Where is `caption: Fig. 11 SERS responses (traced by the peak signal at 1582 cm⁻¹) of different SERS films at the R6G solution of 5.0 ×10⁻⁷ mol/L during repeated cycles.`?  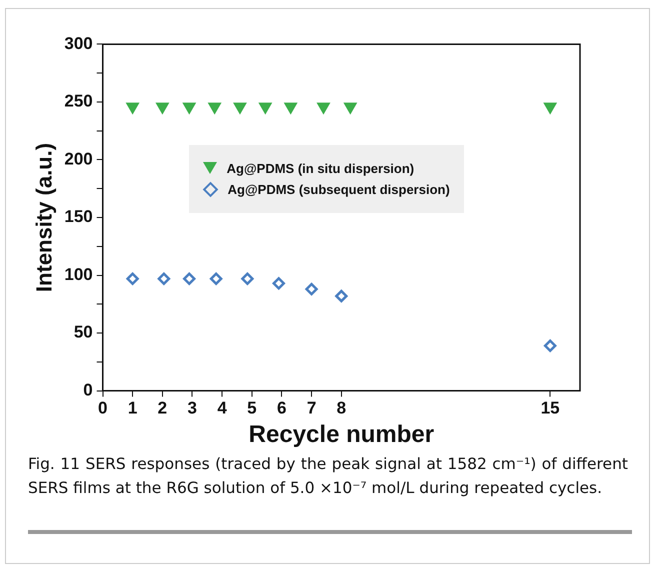
caption: Fig. 11 SERS responses (traced by the peak signal at 1582 cm⁻¹) of different SERS films at the R6G solution of 5.0 ×10⁻⁷ mol/L during repeated cycles. is located at coordinates (328, 476).